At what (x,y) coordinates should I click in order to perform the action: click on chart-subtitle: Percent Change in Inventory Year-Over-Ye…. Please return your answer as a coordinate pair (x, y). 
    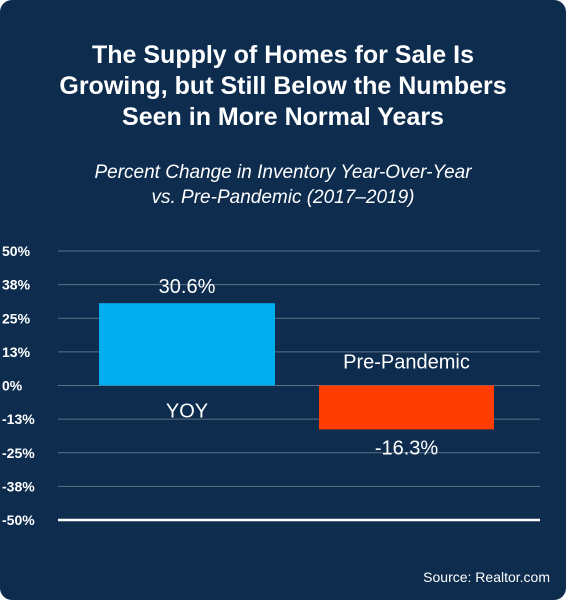
    Looking at the image, I should click on (283, 185).